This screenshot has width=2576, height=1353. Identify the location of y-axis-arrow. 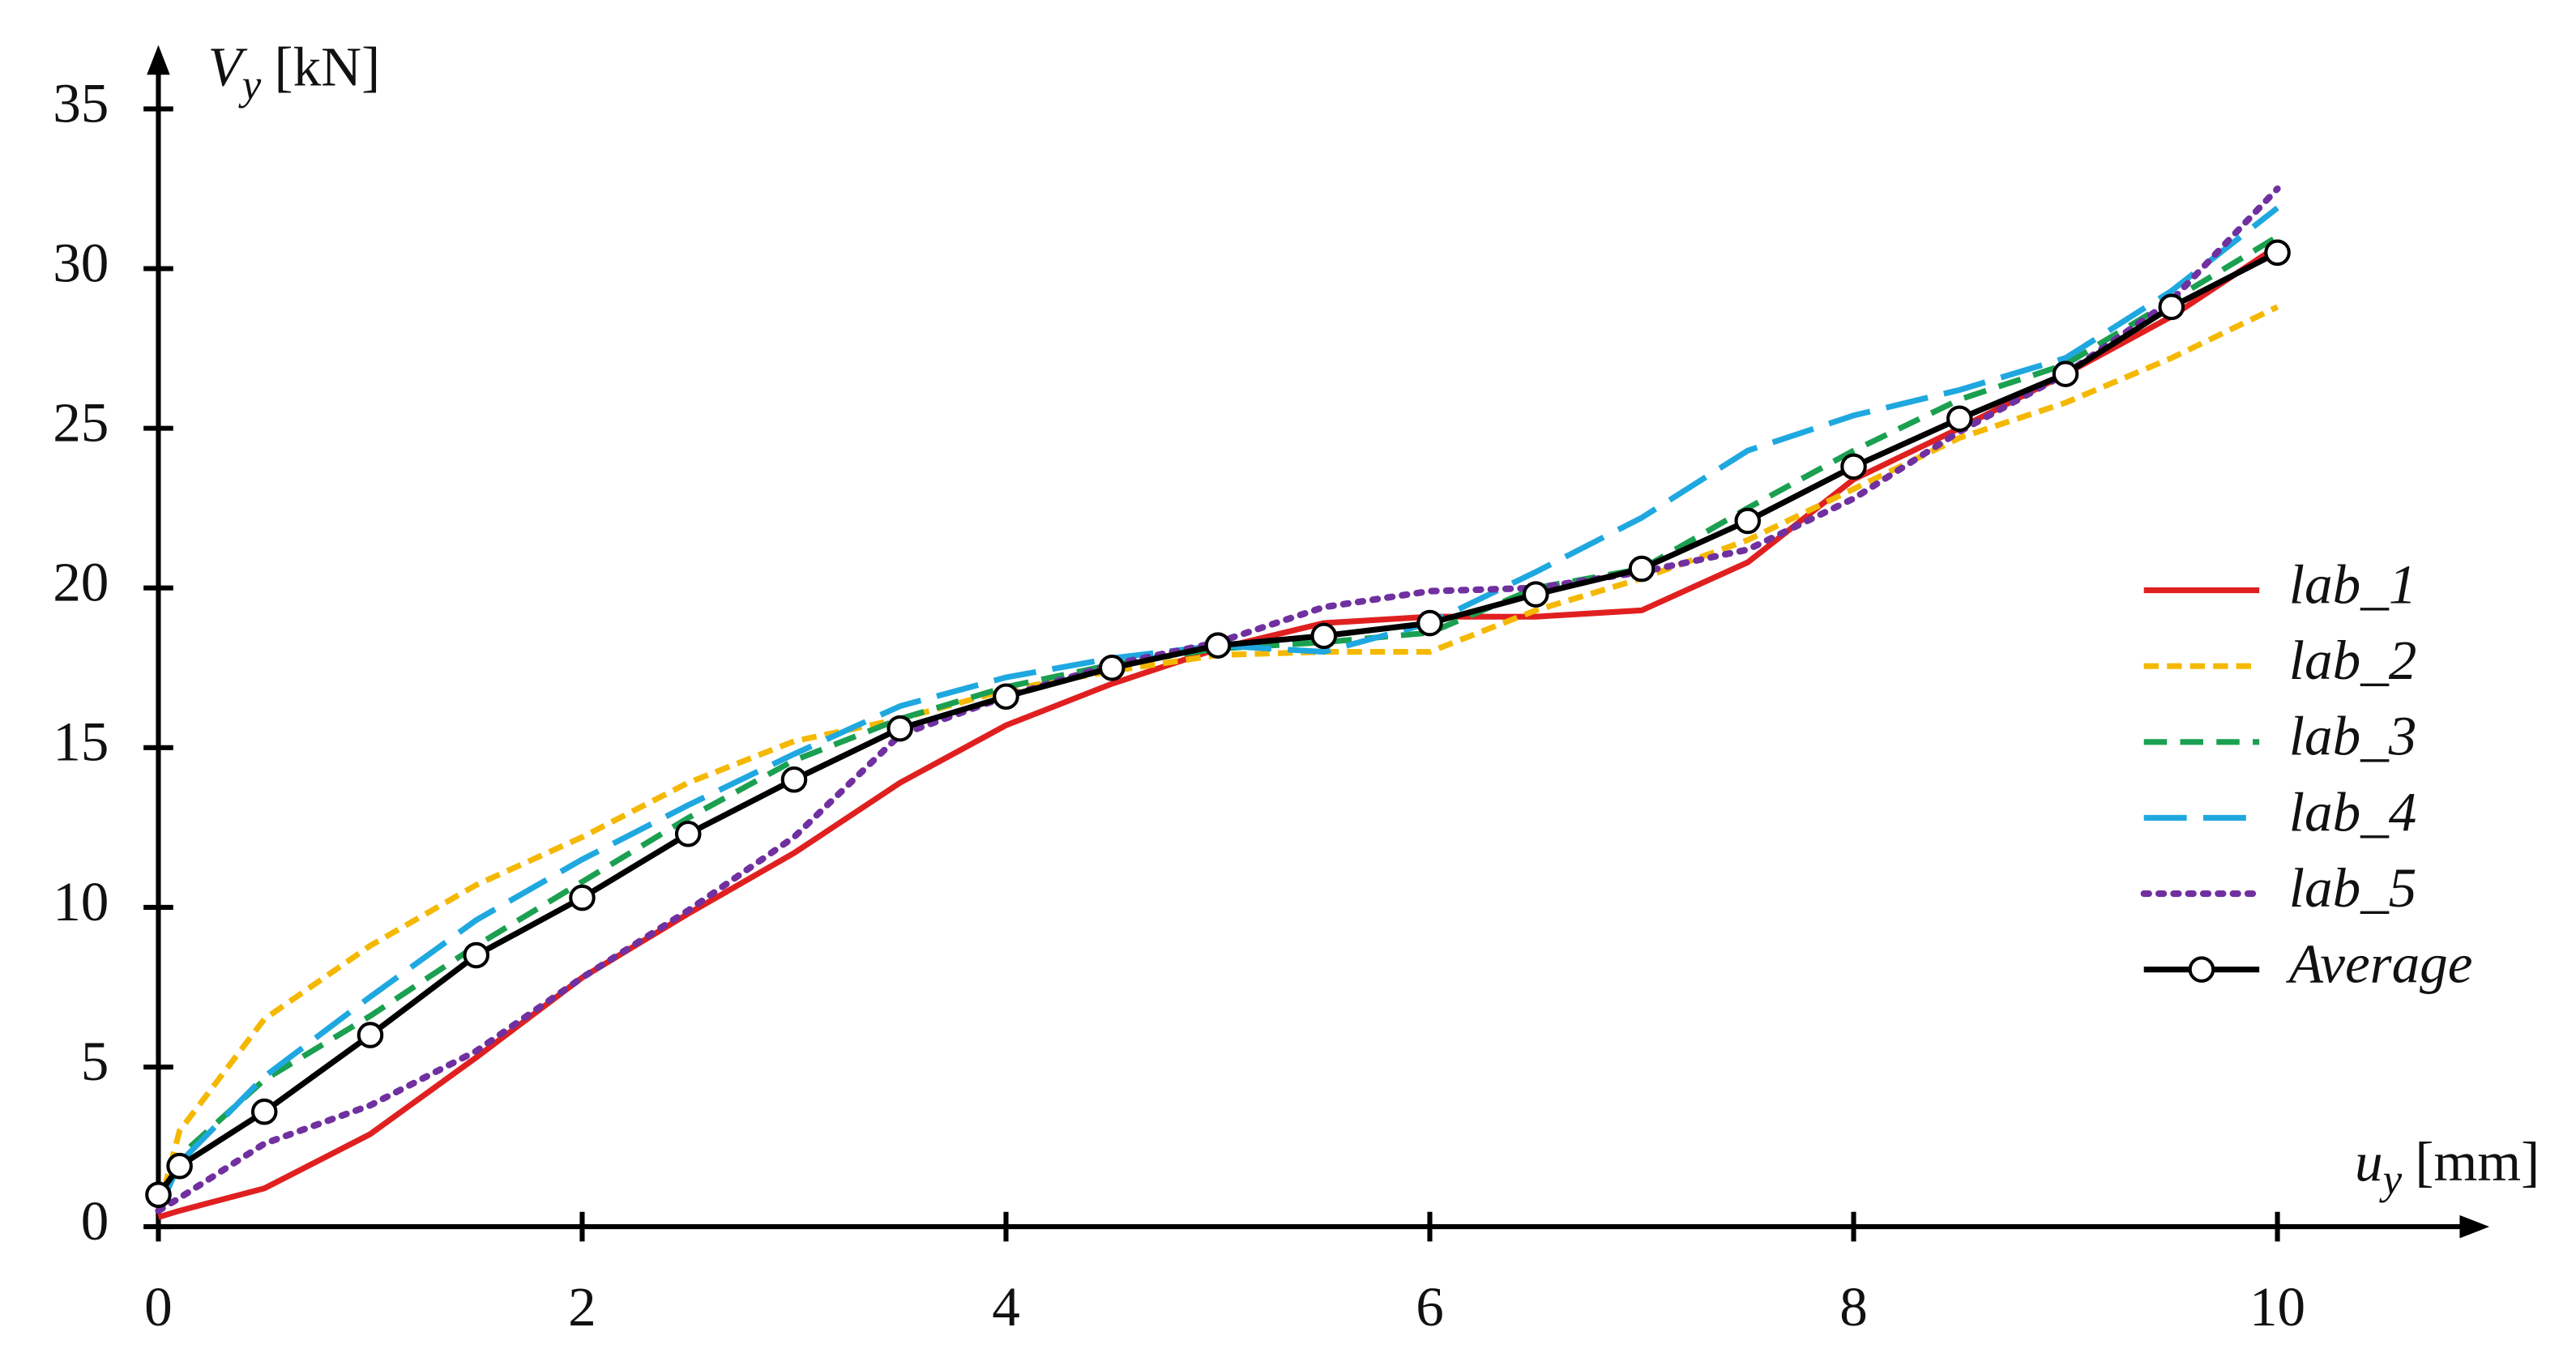
(158, 60).